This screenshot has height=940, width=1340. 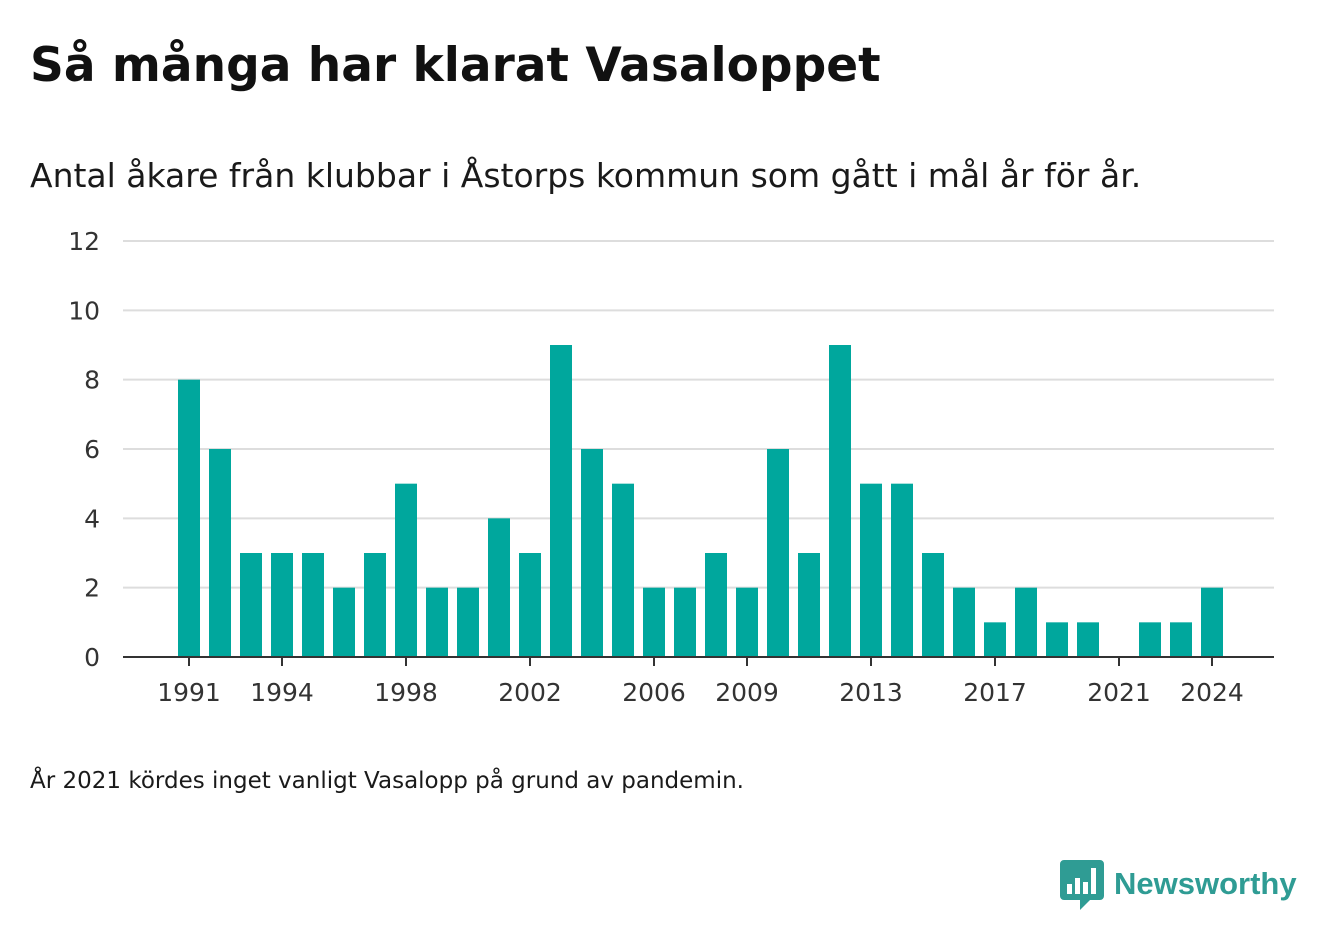 What do you see at coordinates (654, 692) in the screenshot?
I see `x-tick-label: 2006` at bounding box center [654, 692].